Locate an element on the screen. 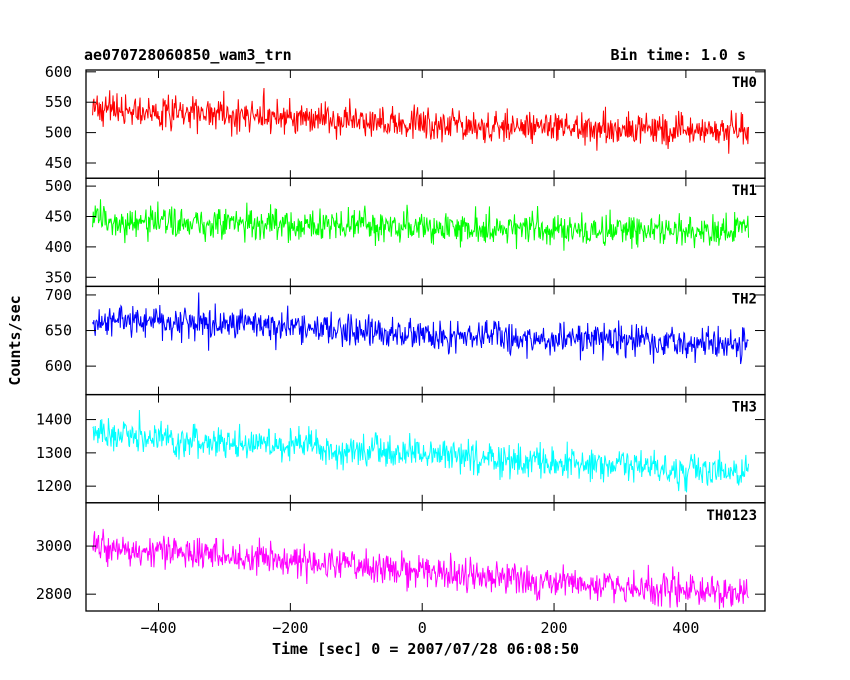 This screenshot has width=850, height=680. y-tick-label-th1: 400 is located at coordinates (58, 247).